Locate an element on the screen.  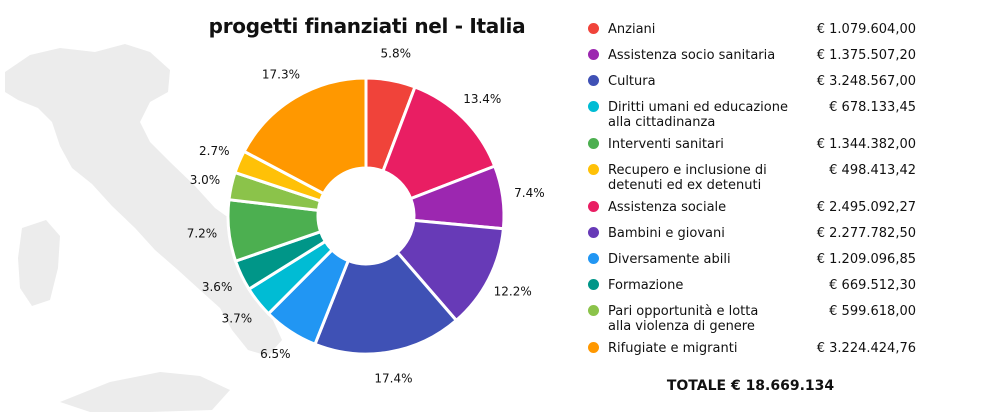
slice-percentage-label: 3.6% is located at coordinates (217, 287).